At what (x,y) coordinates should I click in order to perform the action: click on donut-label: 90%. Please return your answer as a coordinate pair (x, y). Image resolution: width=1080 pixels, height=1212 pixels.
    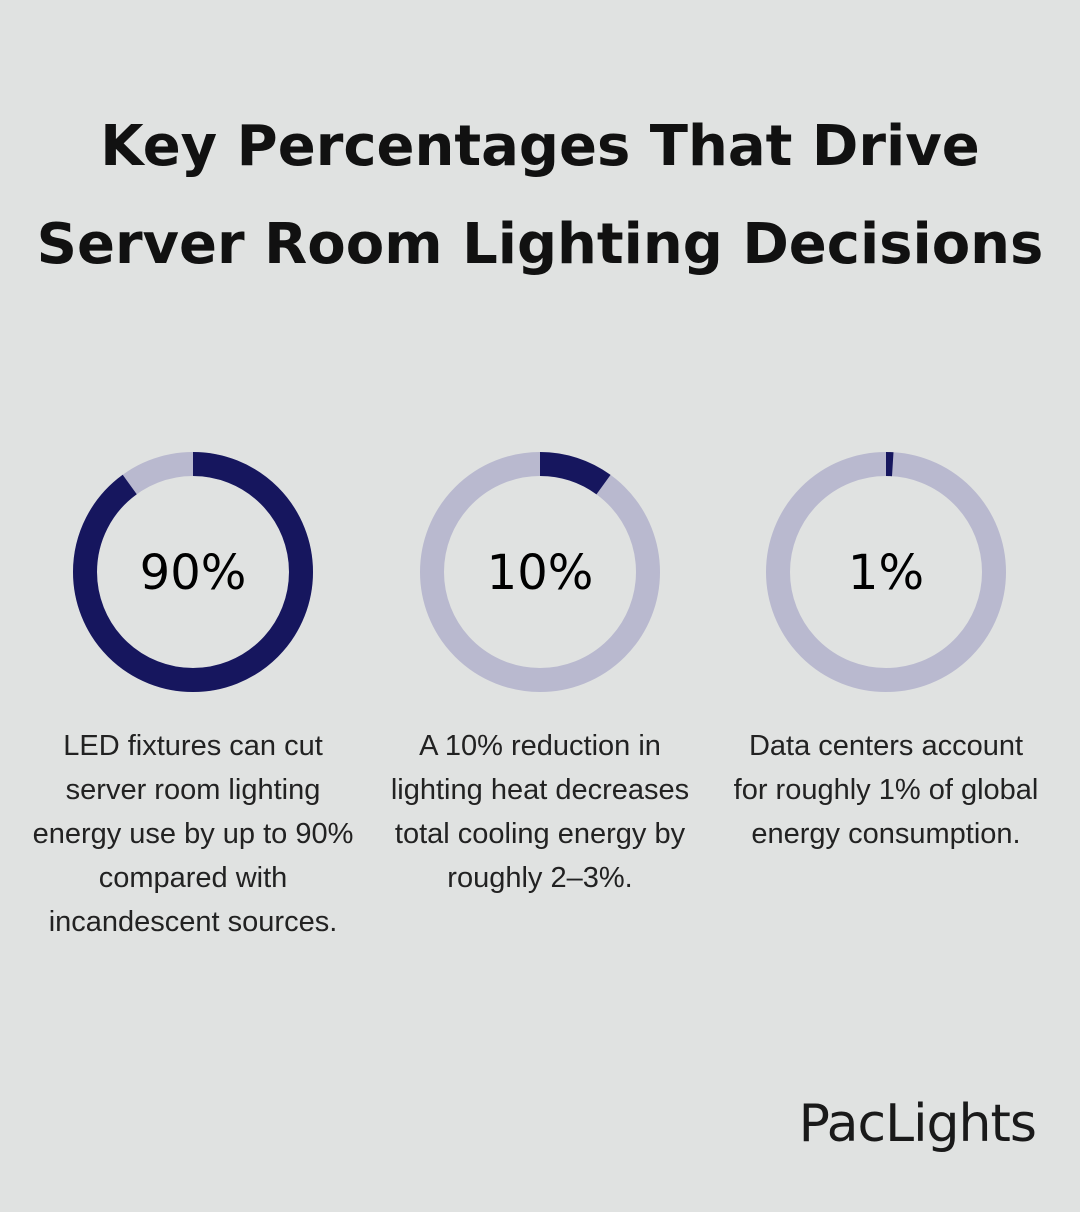
    Looking at the image, I should click on (193, 573).